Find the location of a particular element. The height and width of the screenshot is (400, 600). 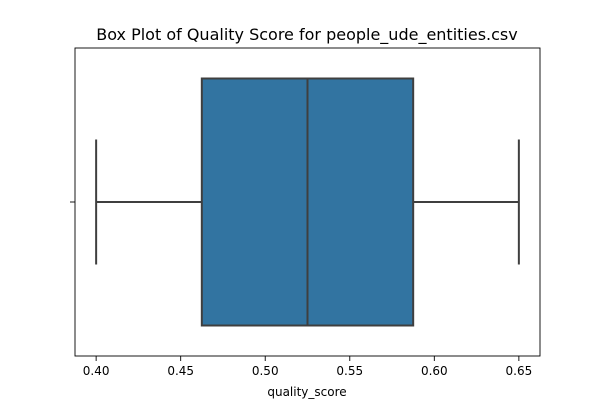

x-tick-label: 0.40 is located at coordinates (96, 371).